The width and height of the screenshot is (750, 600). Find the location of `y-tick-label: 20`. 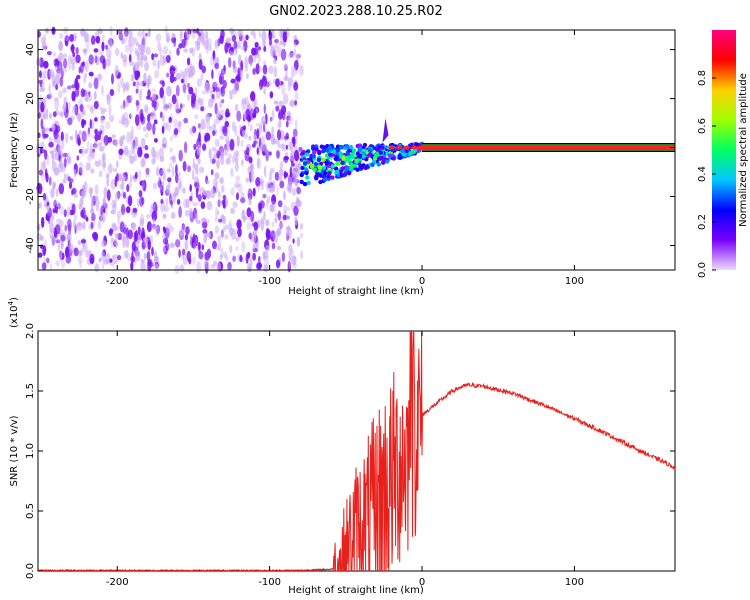

y-tick-label: 20 is located at coordinates (30, 98).